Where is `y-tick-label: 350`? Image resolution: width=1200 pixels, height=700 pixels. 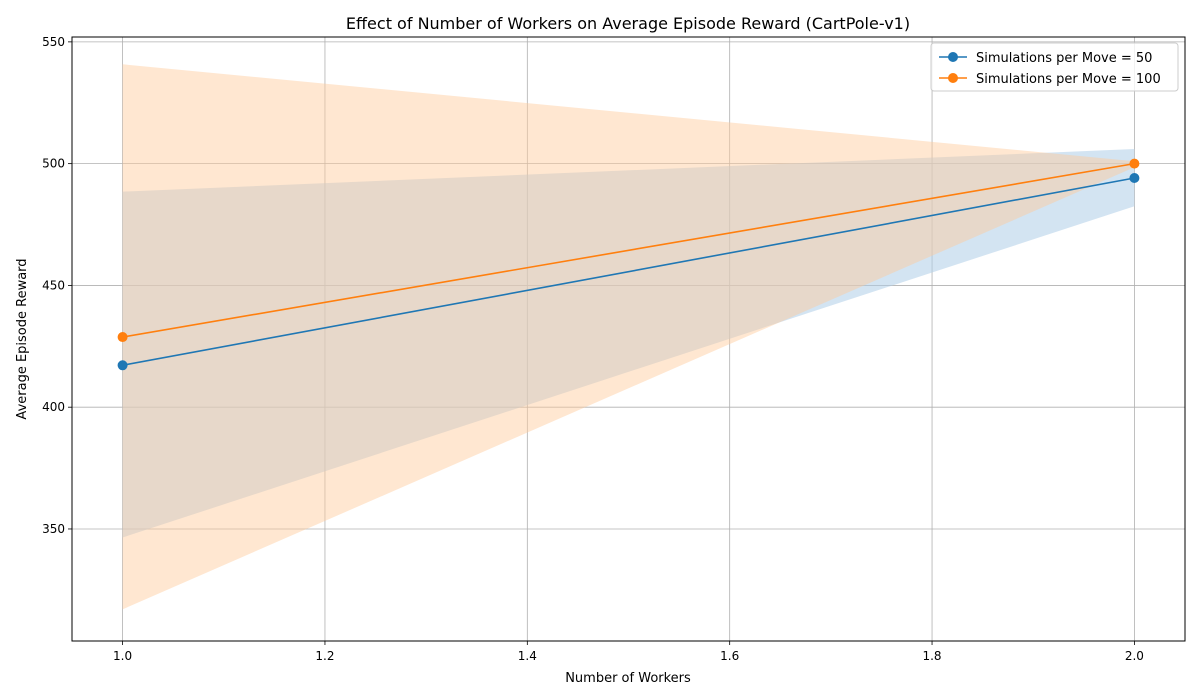
y-tick-label: 350 is located at coordinates (53, 529).